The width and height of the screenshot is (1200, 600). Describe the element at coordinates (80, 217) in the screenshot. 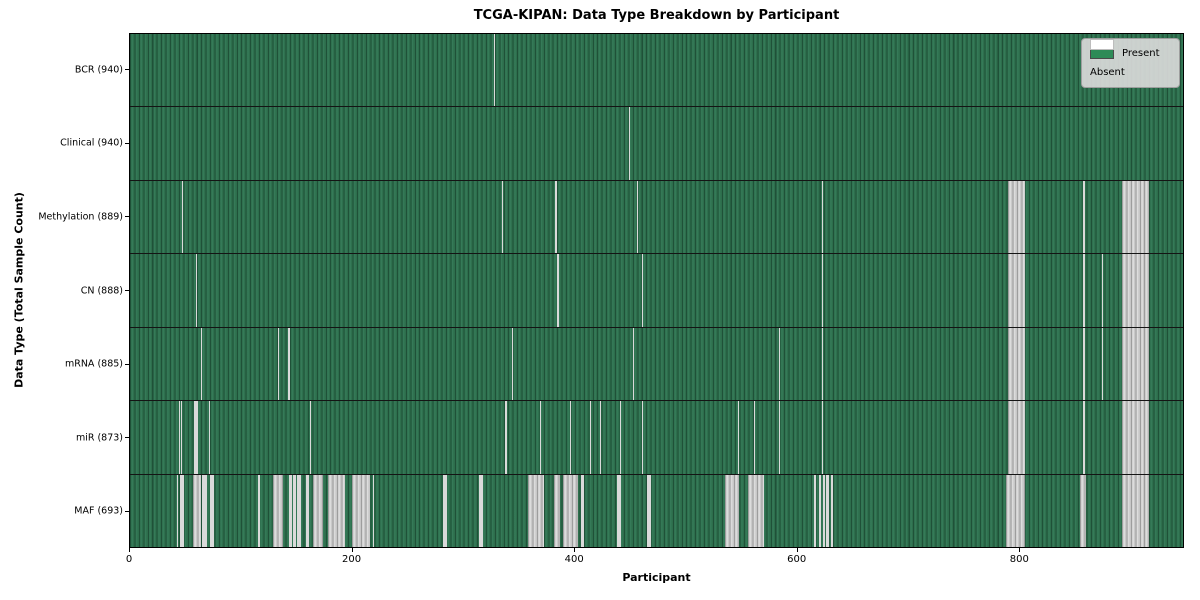

I see `y-tick-label-Methylation: Methylation (889)` at that location.